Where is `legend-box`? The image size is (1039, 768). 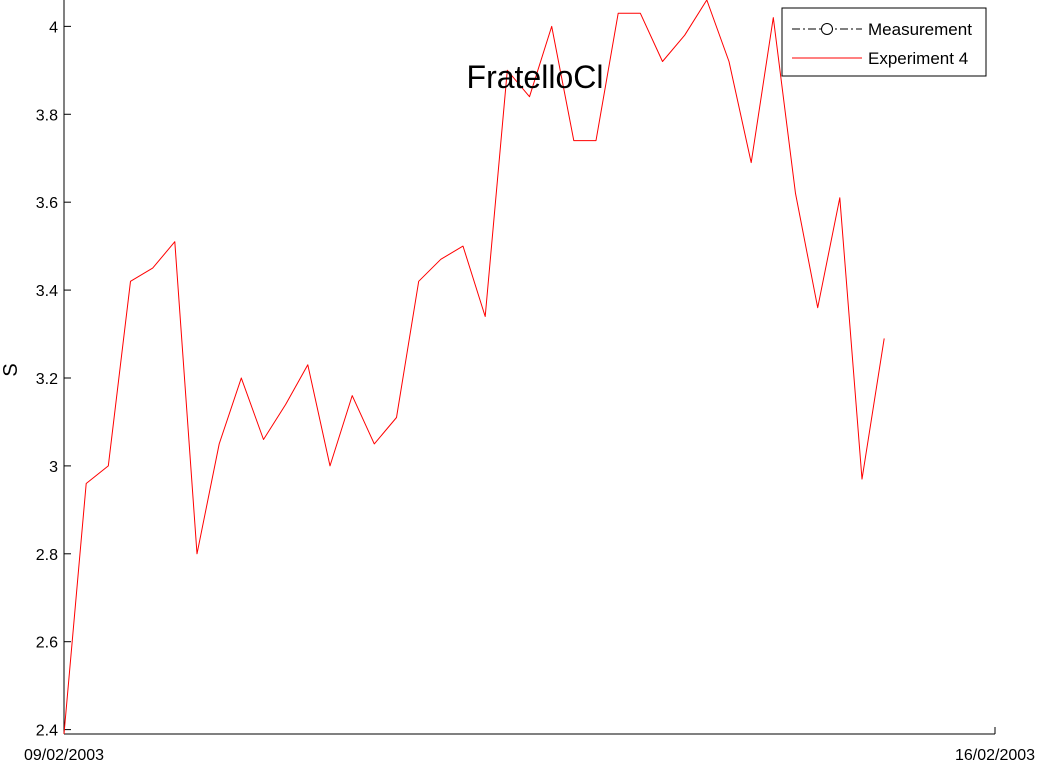 legend-box is located at coordinates (884, 42).